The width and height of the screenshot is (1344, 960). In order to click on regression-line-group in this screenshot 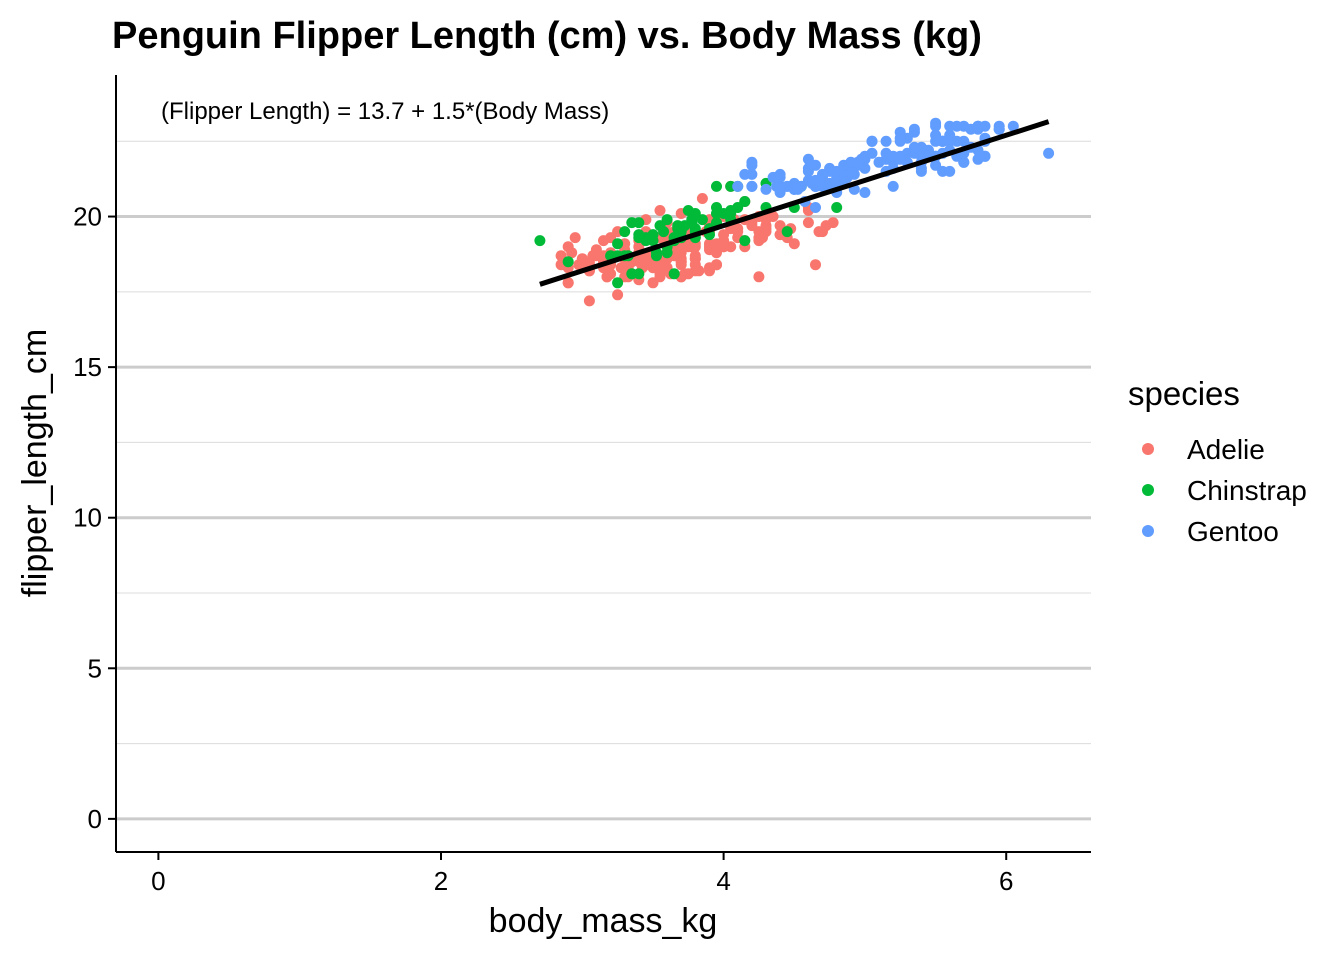, I will do `click(794, 203)`.